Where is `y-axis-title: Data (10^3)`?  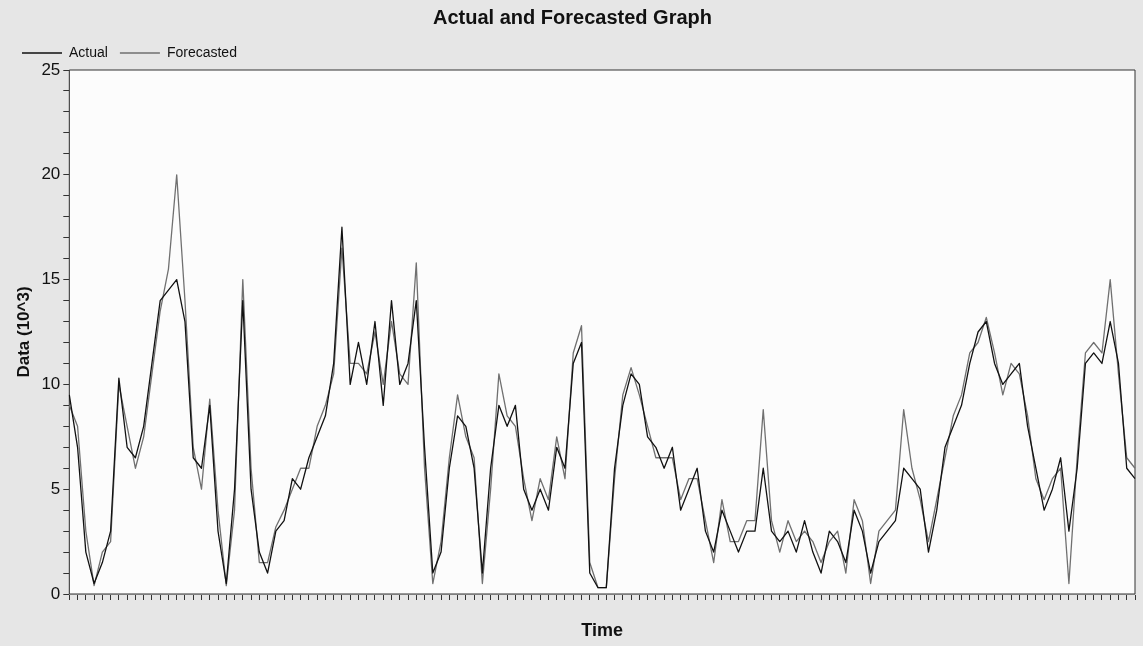
y-axis-title: Data (10^3) is located at coordinates (23, 332).